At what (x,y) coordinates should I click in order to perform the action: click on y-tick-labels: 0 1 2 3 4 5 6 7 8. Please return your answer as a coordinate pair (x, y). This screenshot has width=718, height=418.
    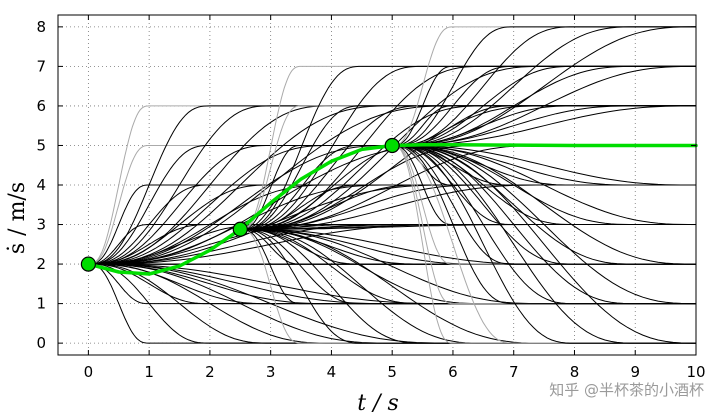
    Looking at the image, I should click on (41, 185).